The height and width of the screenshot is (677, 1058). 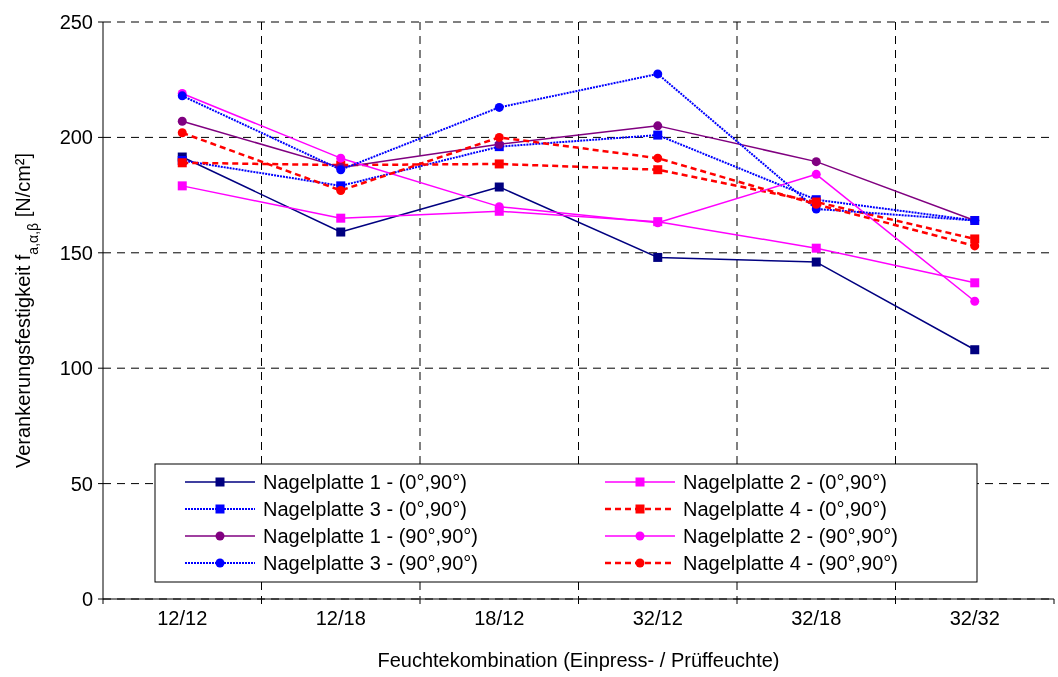 What do you see at coordinates (790, 563) in the screenshot?
I see `legend-label: Nagelplatte 4 - (90°,90°)` at bounding box center [790, 563].